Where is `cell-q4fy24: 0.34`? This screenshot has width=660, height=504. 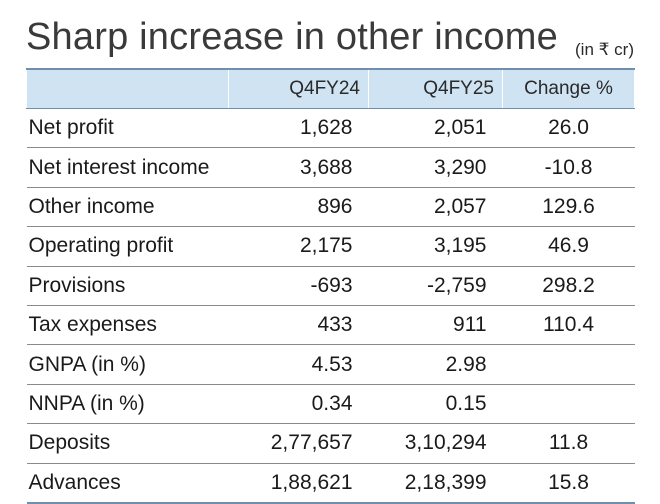 cell-q4fy24: 0.34 is located at coordinates (298, 404).